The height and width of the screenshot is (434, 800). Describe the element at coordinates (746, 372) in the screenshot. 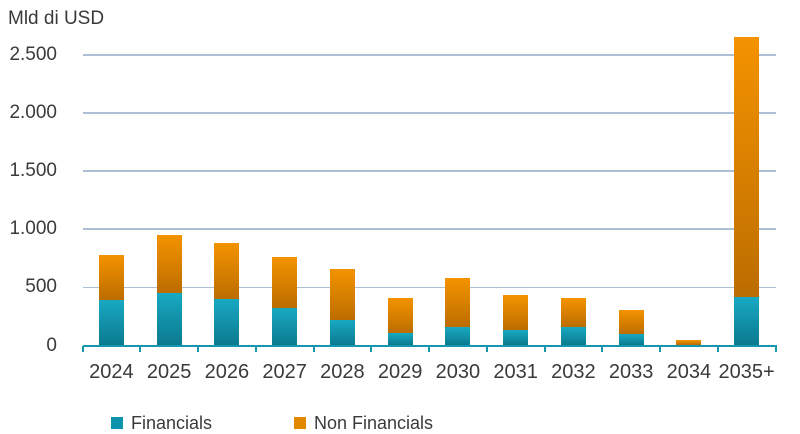

I see `x-axis-label-2035+: 2035+` at that location.